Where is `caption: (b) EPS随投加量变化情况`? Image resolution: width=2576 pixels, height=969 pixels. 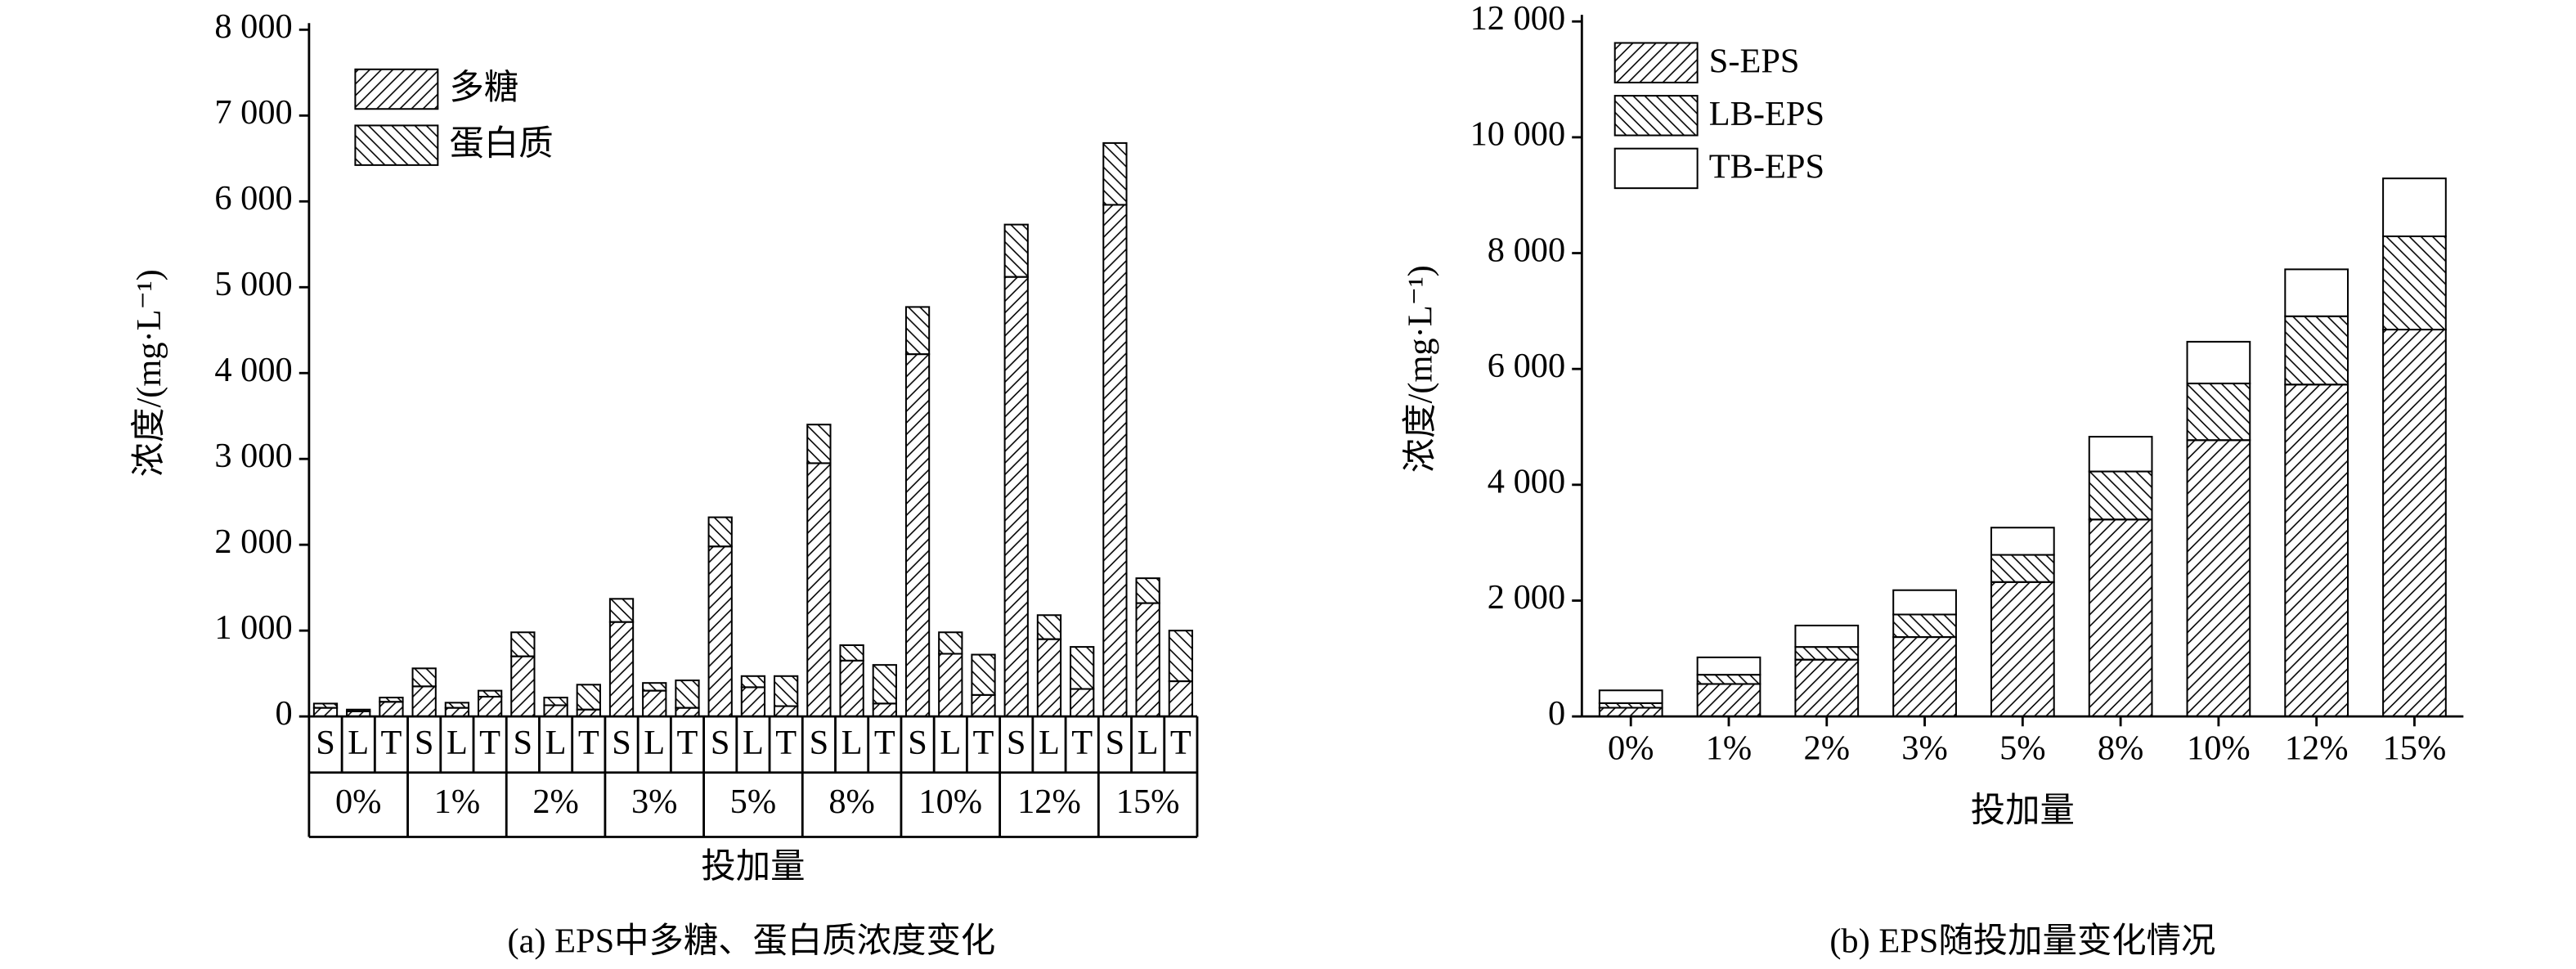
caption: (b) EPS随投加量变化情况 is located at coordinates (2022, 941).